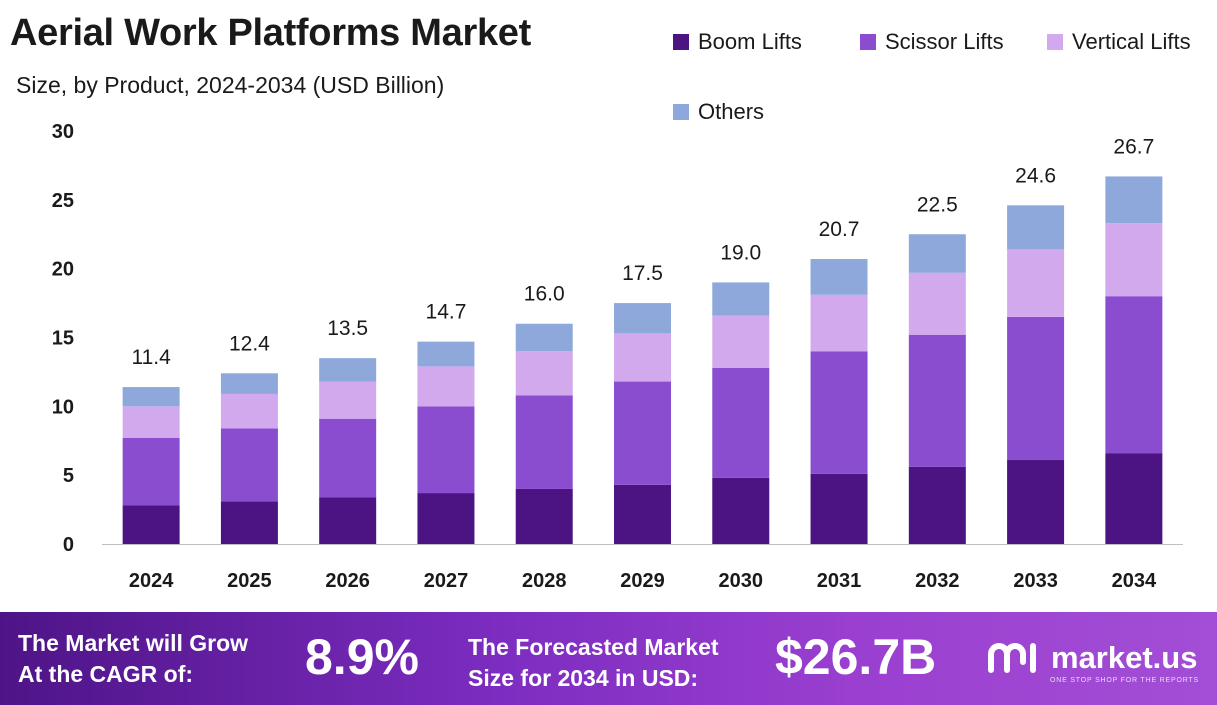 The width and height of the screenshot is (1217, 705). What do you see at coordinates (741, 581) in the screenshot?
I see `x-tick-label-2030: 2030` at bounding box center [741, 581].